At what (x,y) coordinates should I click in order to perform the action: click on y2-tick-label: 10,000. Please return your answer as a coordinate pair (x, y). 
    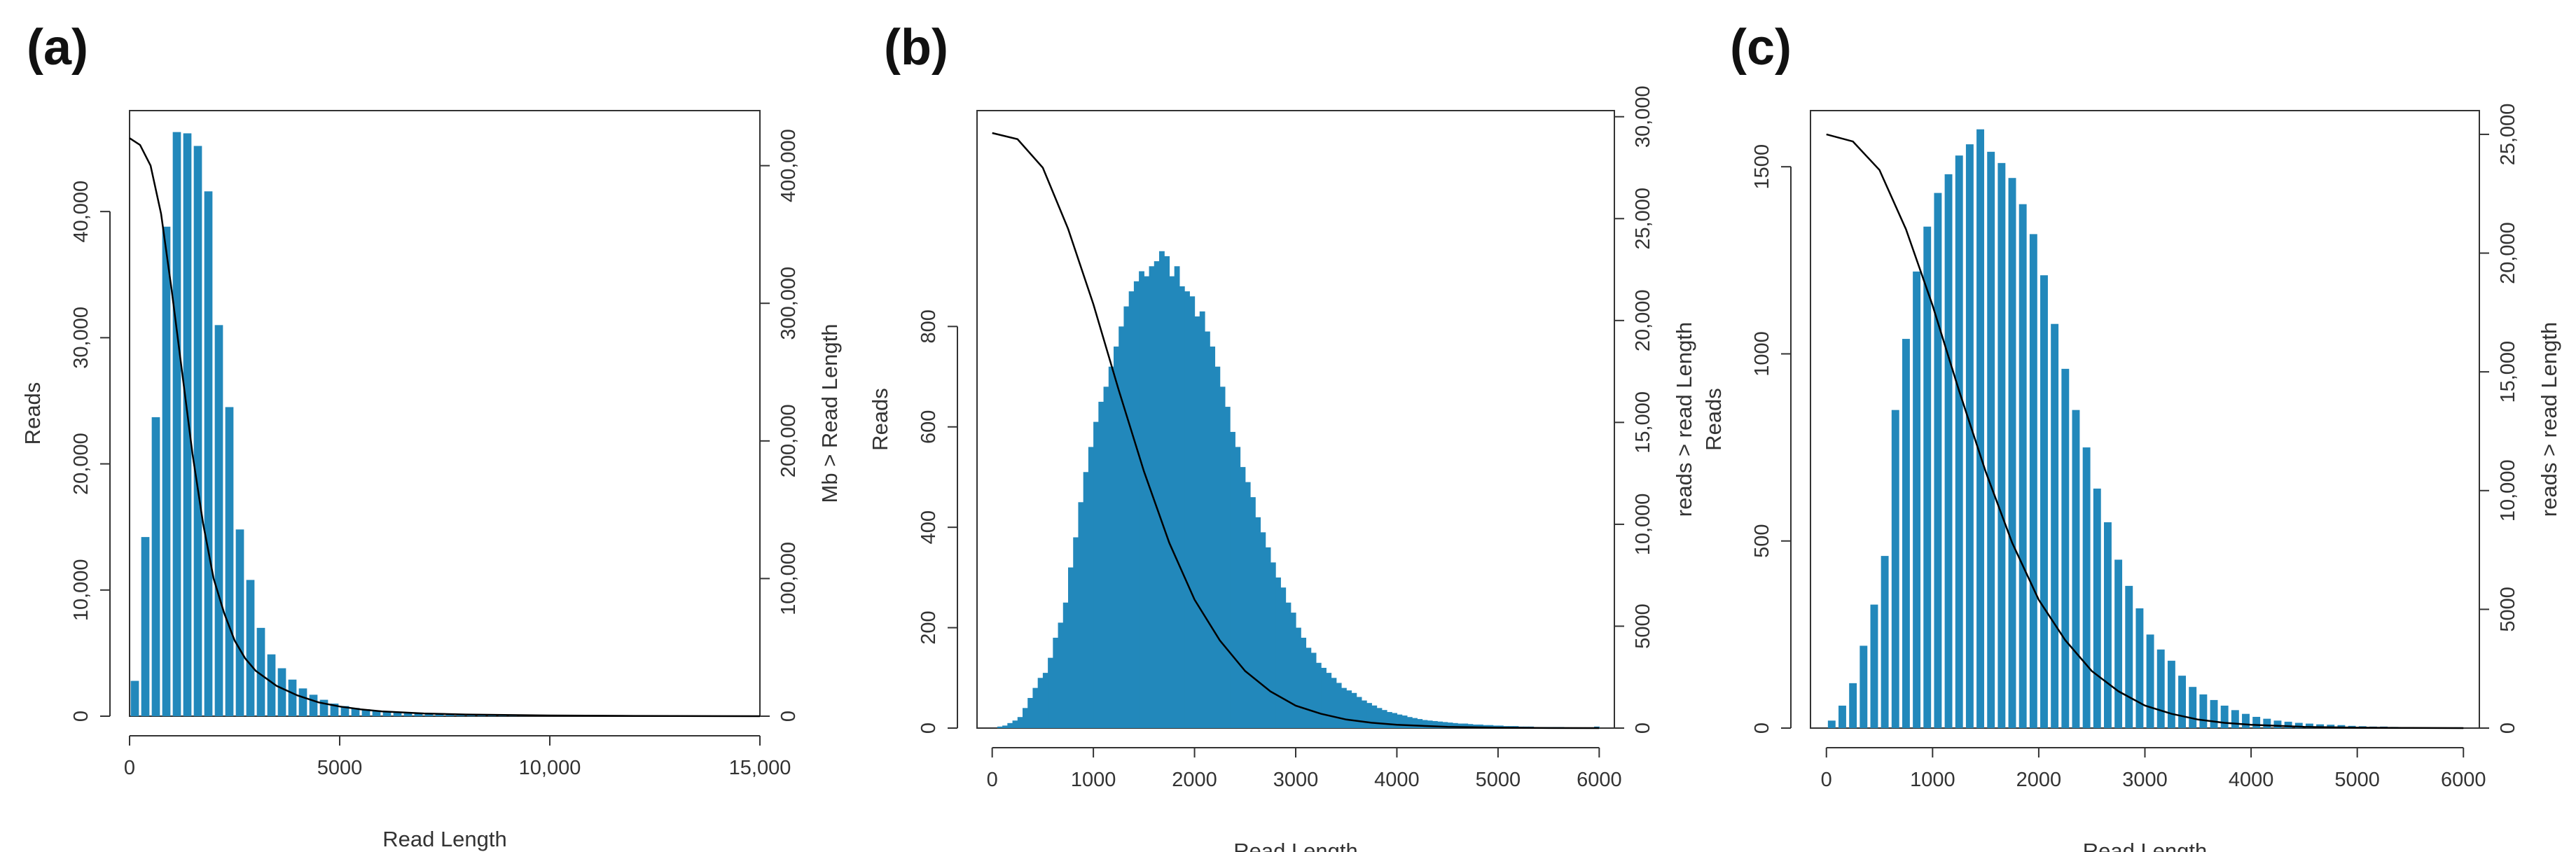
    Looking at the image, I should click on (2508, 490).